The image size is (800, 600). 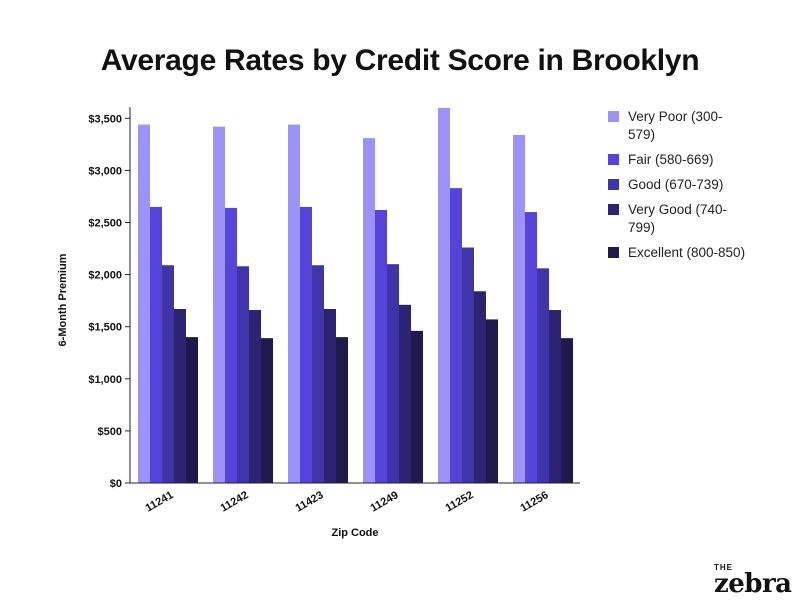 I want to click on y-tick-label: $500, so click(x=110, y=432).